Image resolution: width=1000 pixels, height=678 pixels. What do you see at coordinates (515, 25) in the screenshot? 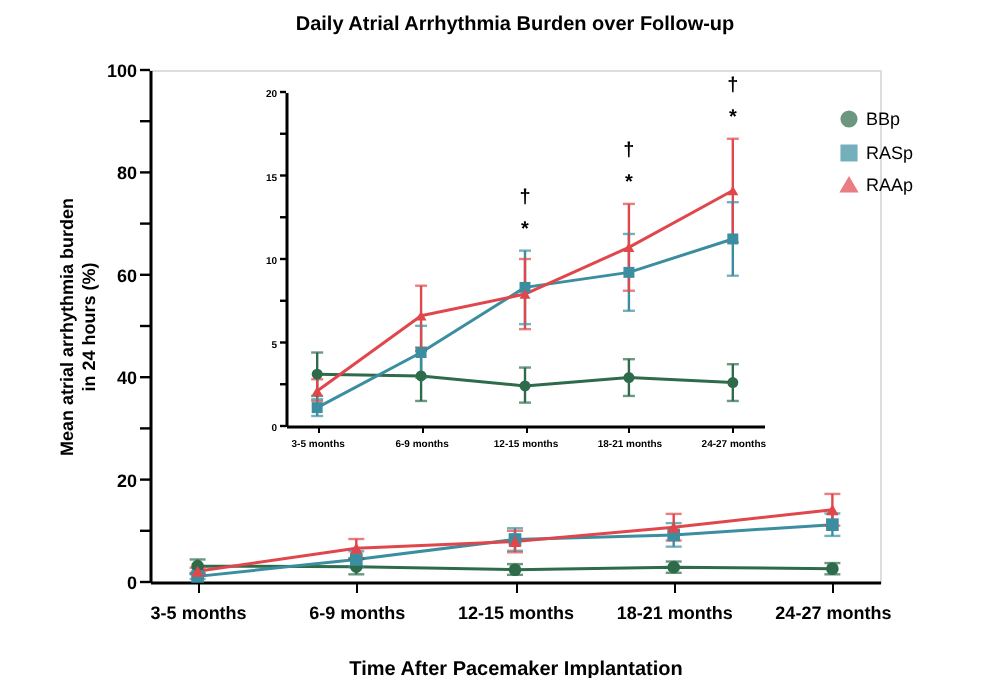
I see `chart-title: Daily Atrial Arrhythmia Burden over Follow-up` at bounding box center [515, 25].